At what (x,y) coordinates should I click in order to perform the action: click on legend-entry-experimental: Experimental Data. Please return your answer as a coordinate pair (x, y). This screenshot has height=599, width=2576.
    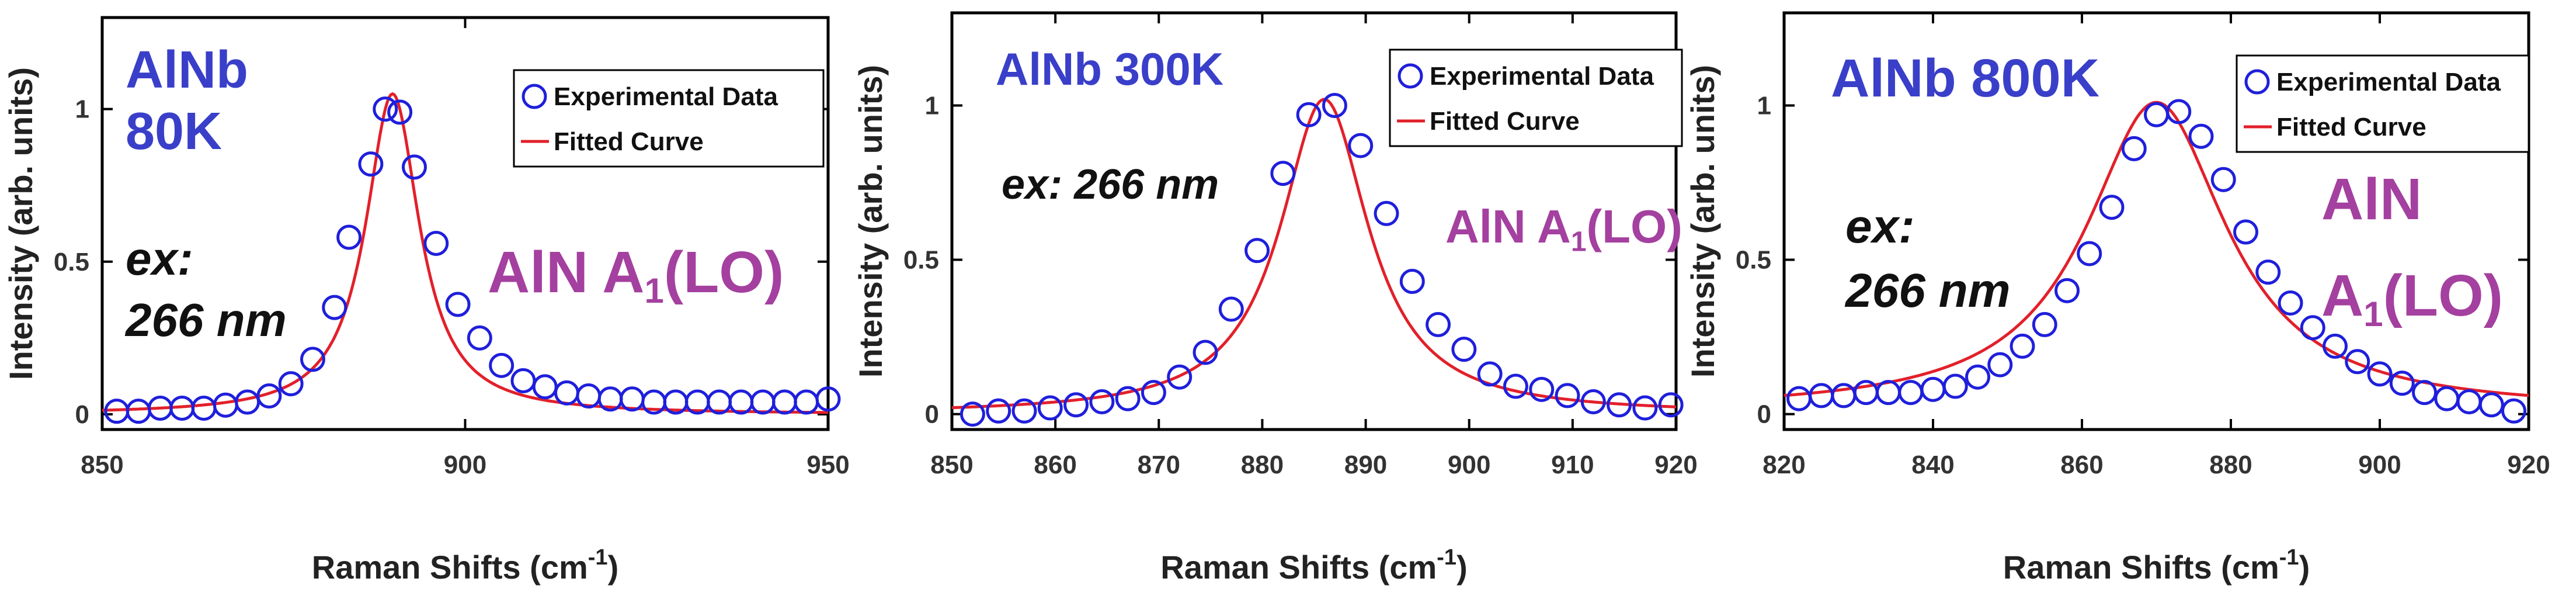
    Looking at the image, I should click on (1542, 76).